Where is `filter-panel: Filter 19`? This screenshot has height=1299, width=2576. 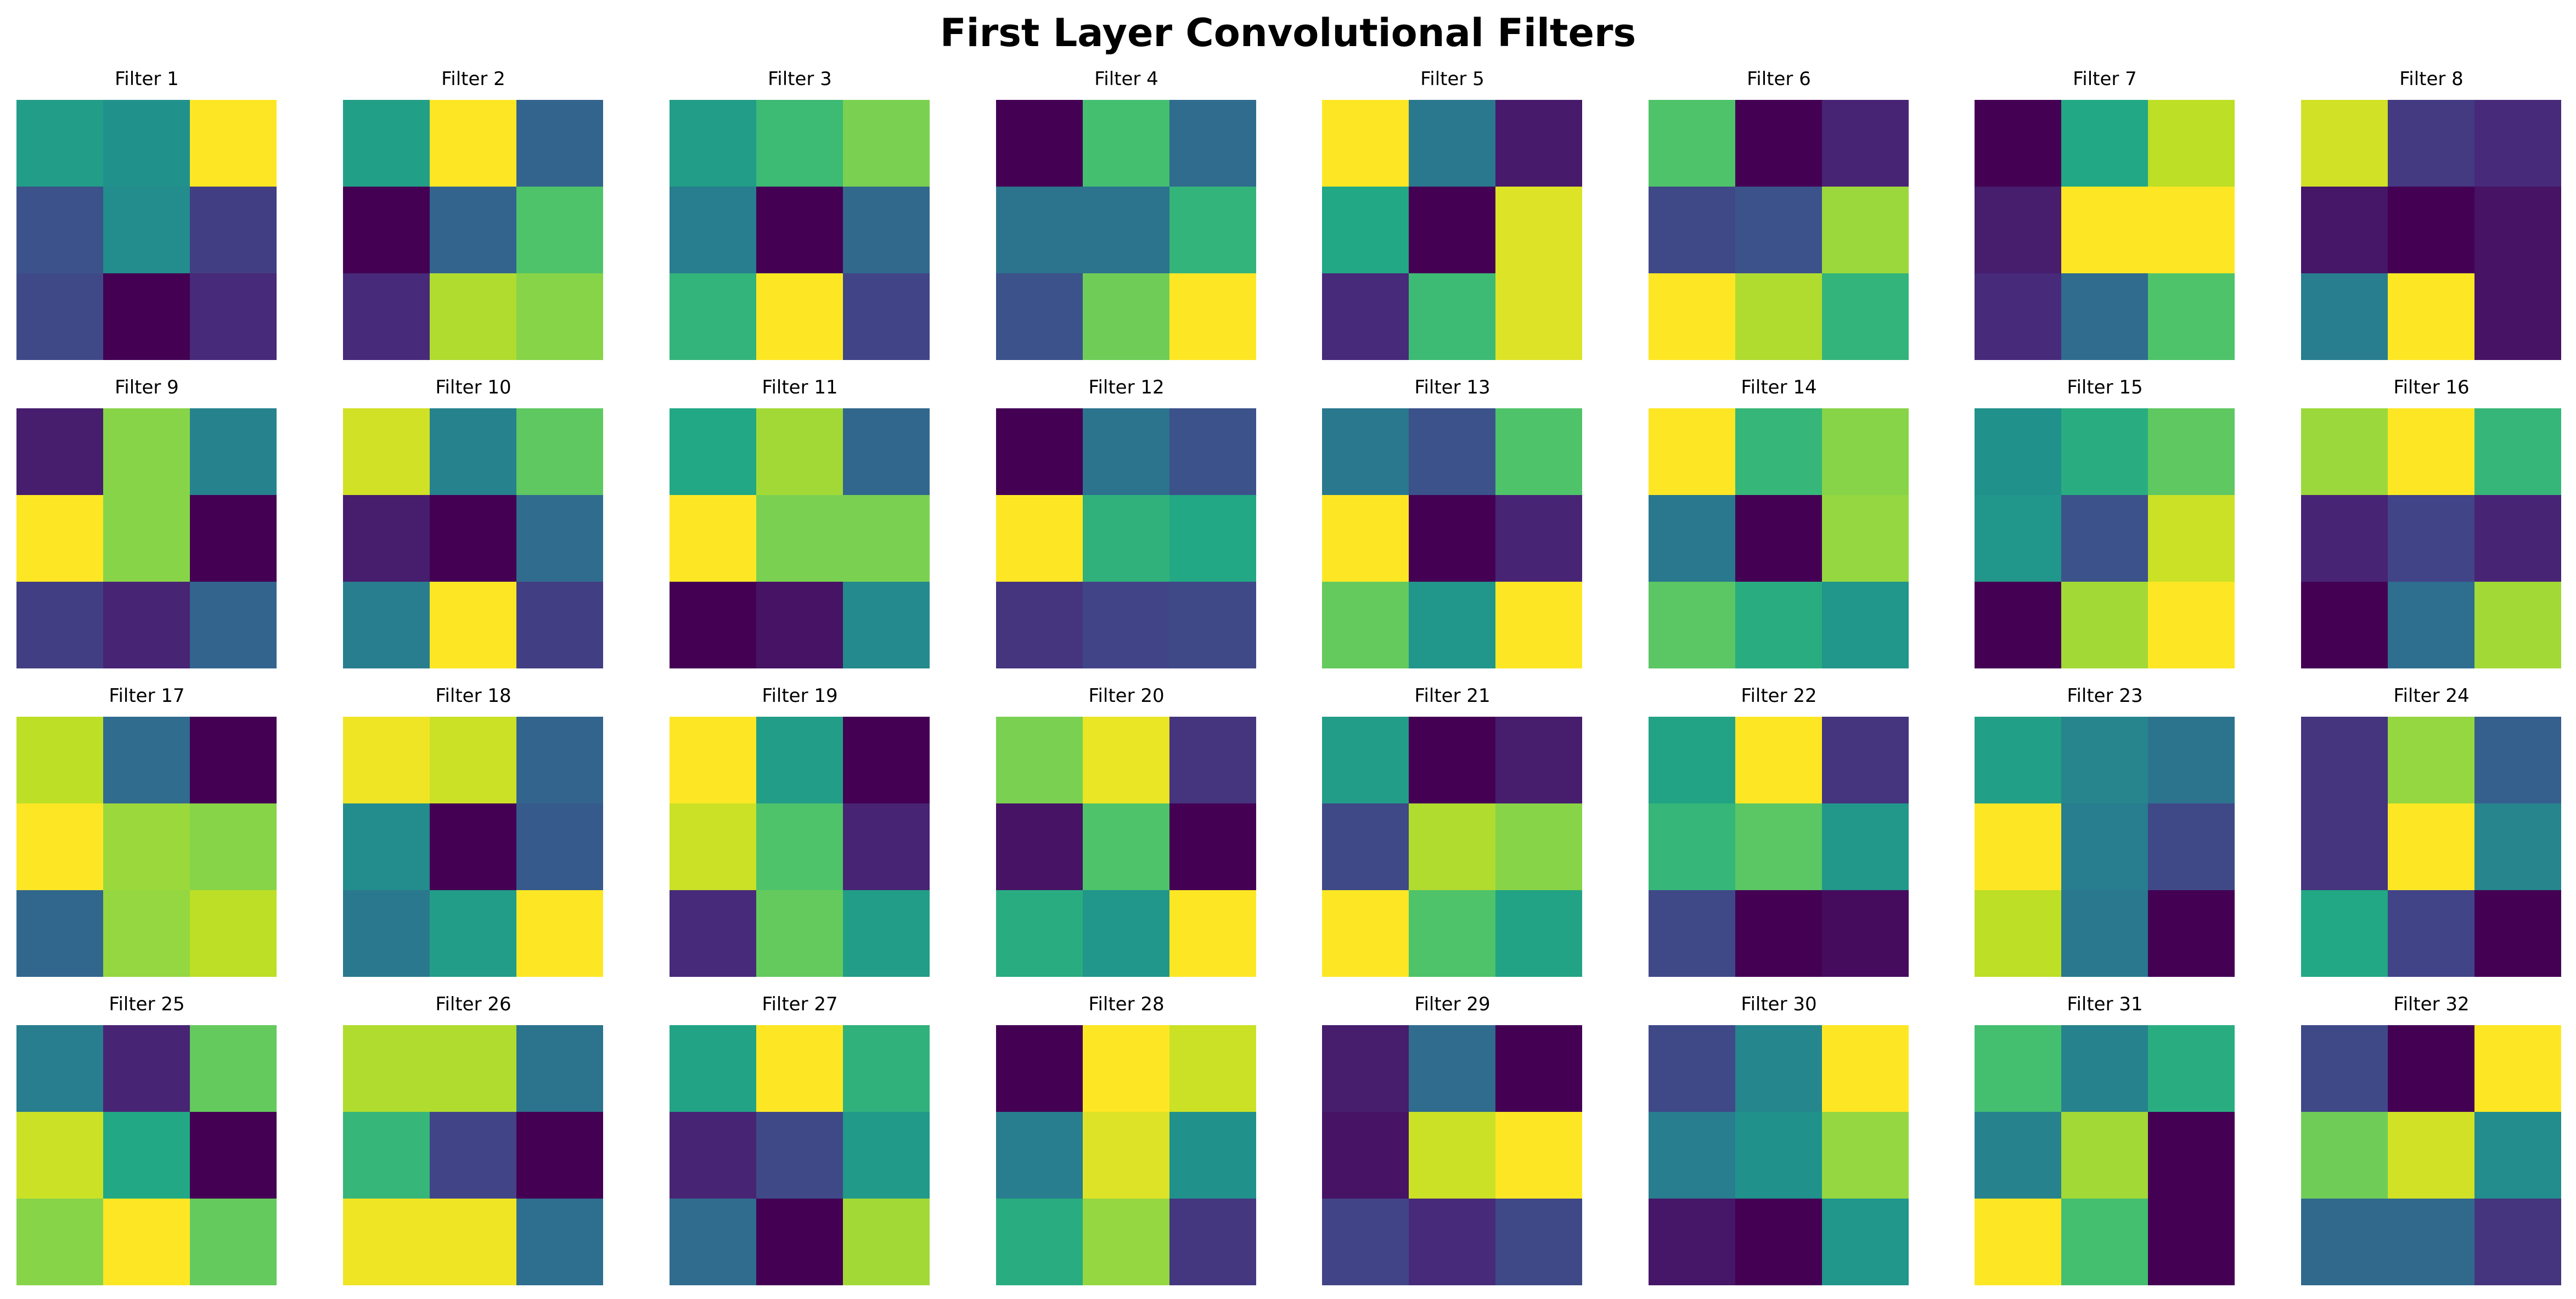
filter-panel: Filter 19 is located at coordinates (800, 830).